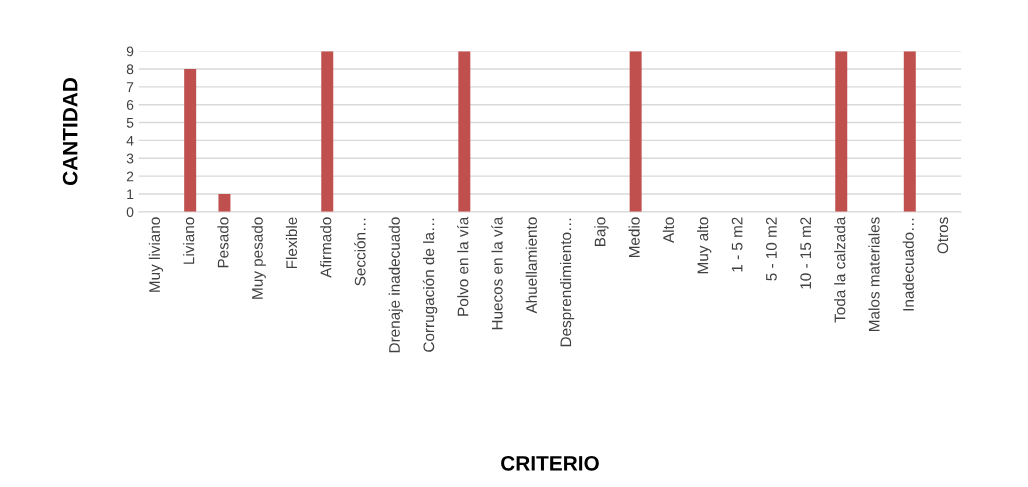 The width and height of the screenshot is (1028, 487). Describe the element at coordinates (634, 237) in the screenshot. I see `x-tick-label: Medio` at that location.